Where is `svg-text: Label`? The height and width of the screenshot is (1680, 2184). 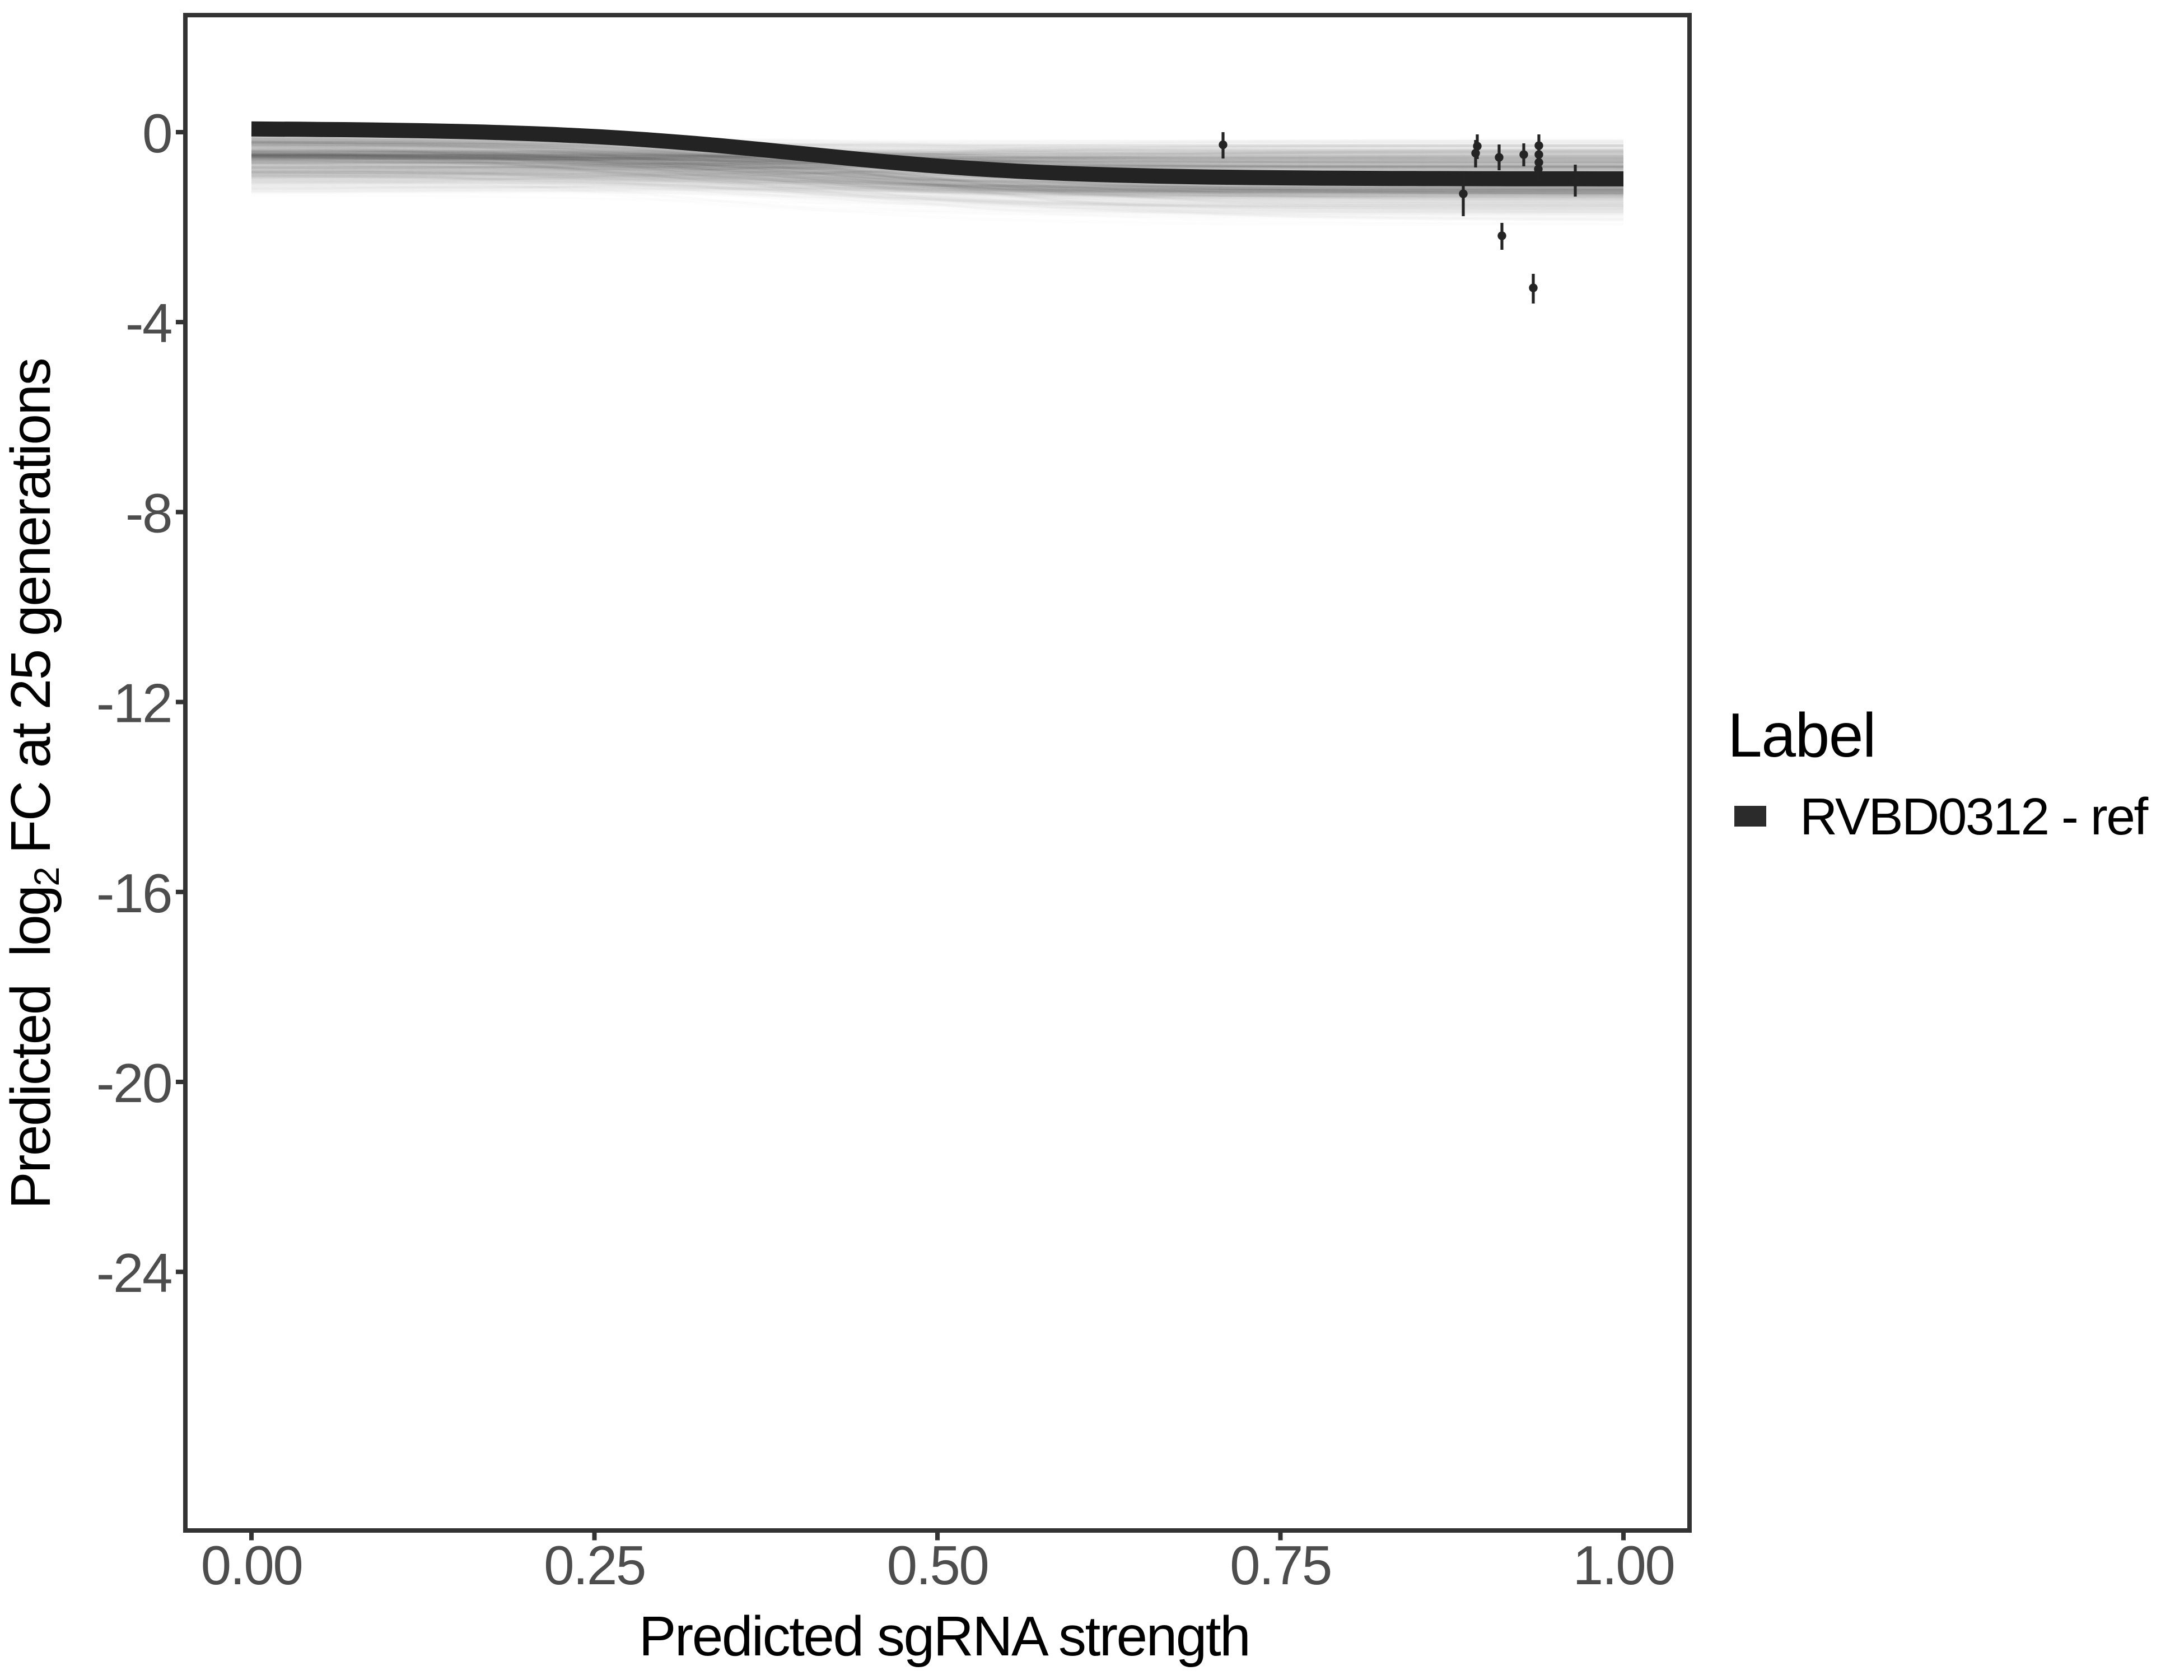
svg-text: Label is located at coordinates (1802, 735).